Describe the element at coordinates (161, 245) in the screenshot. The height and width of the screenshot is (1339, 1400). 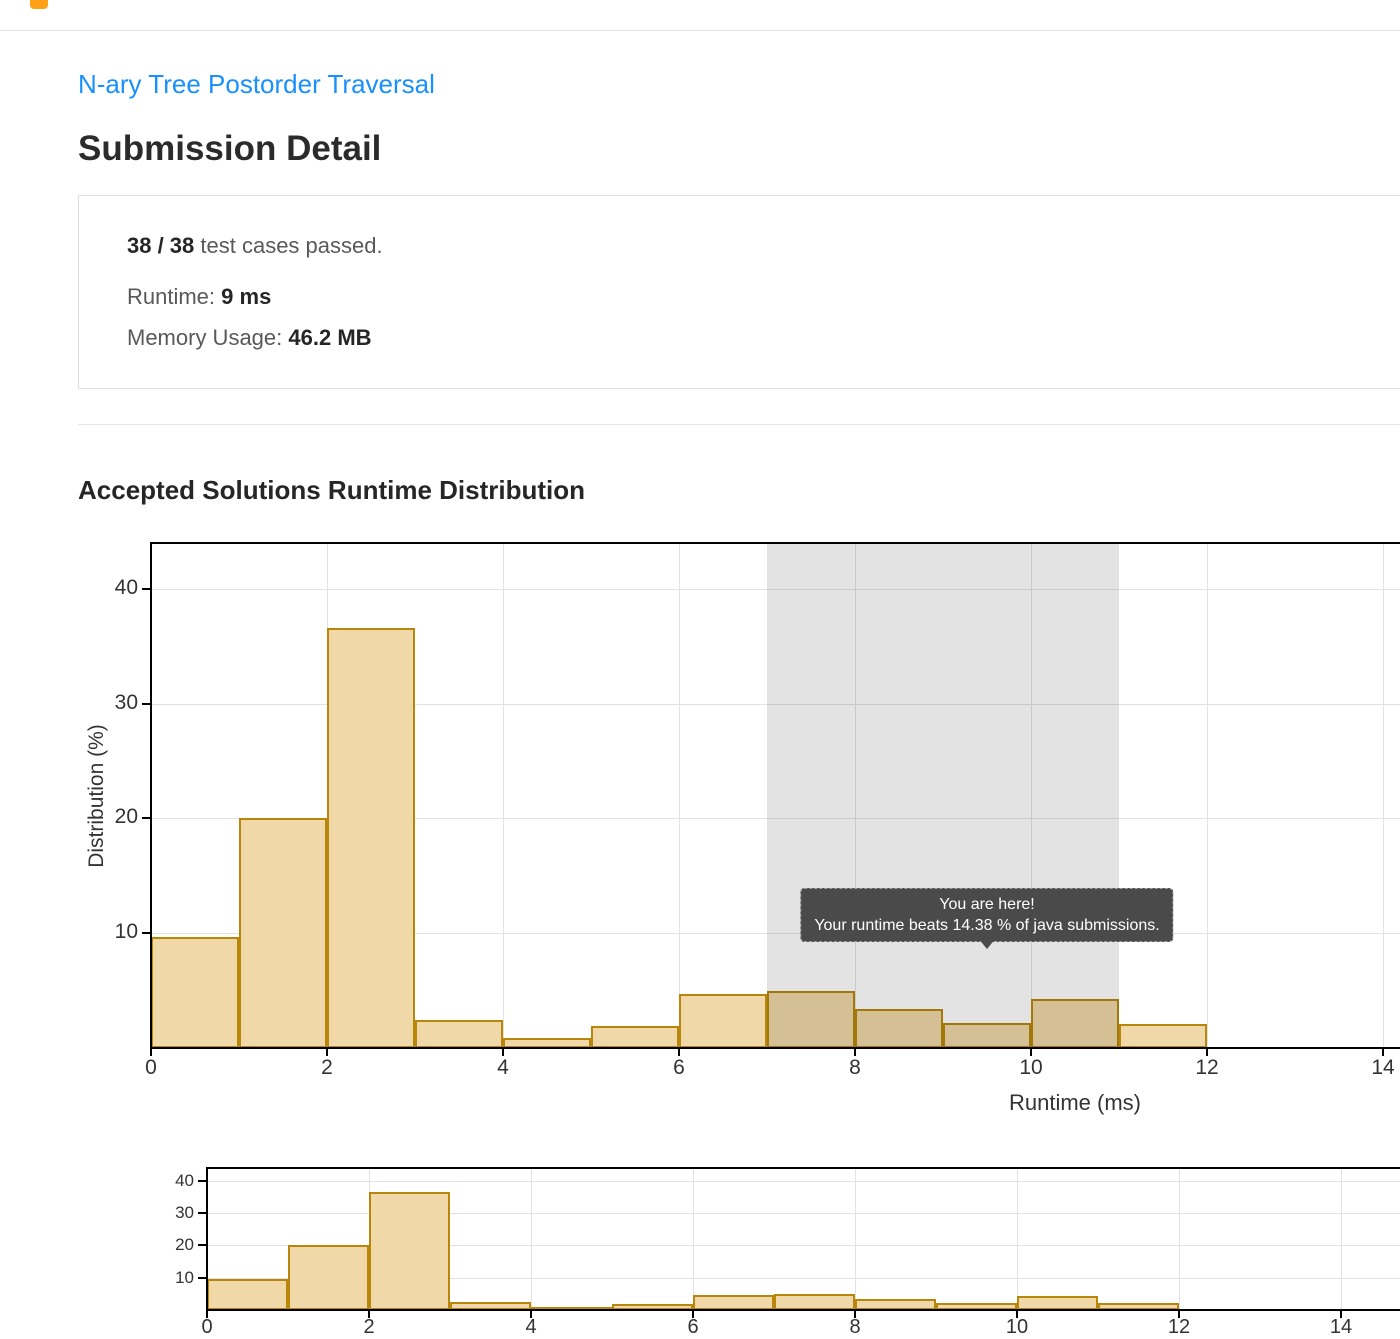
I see `passed-count: 38 / 38` at that location.